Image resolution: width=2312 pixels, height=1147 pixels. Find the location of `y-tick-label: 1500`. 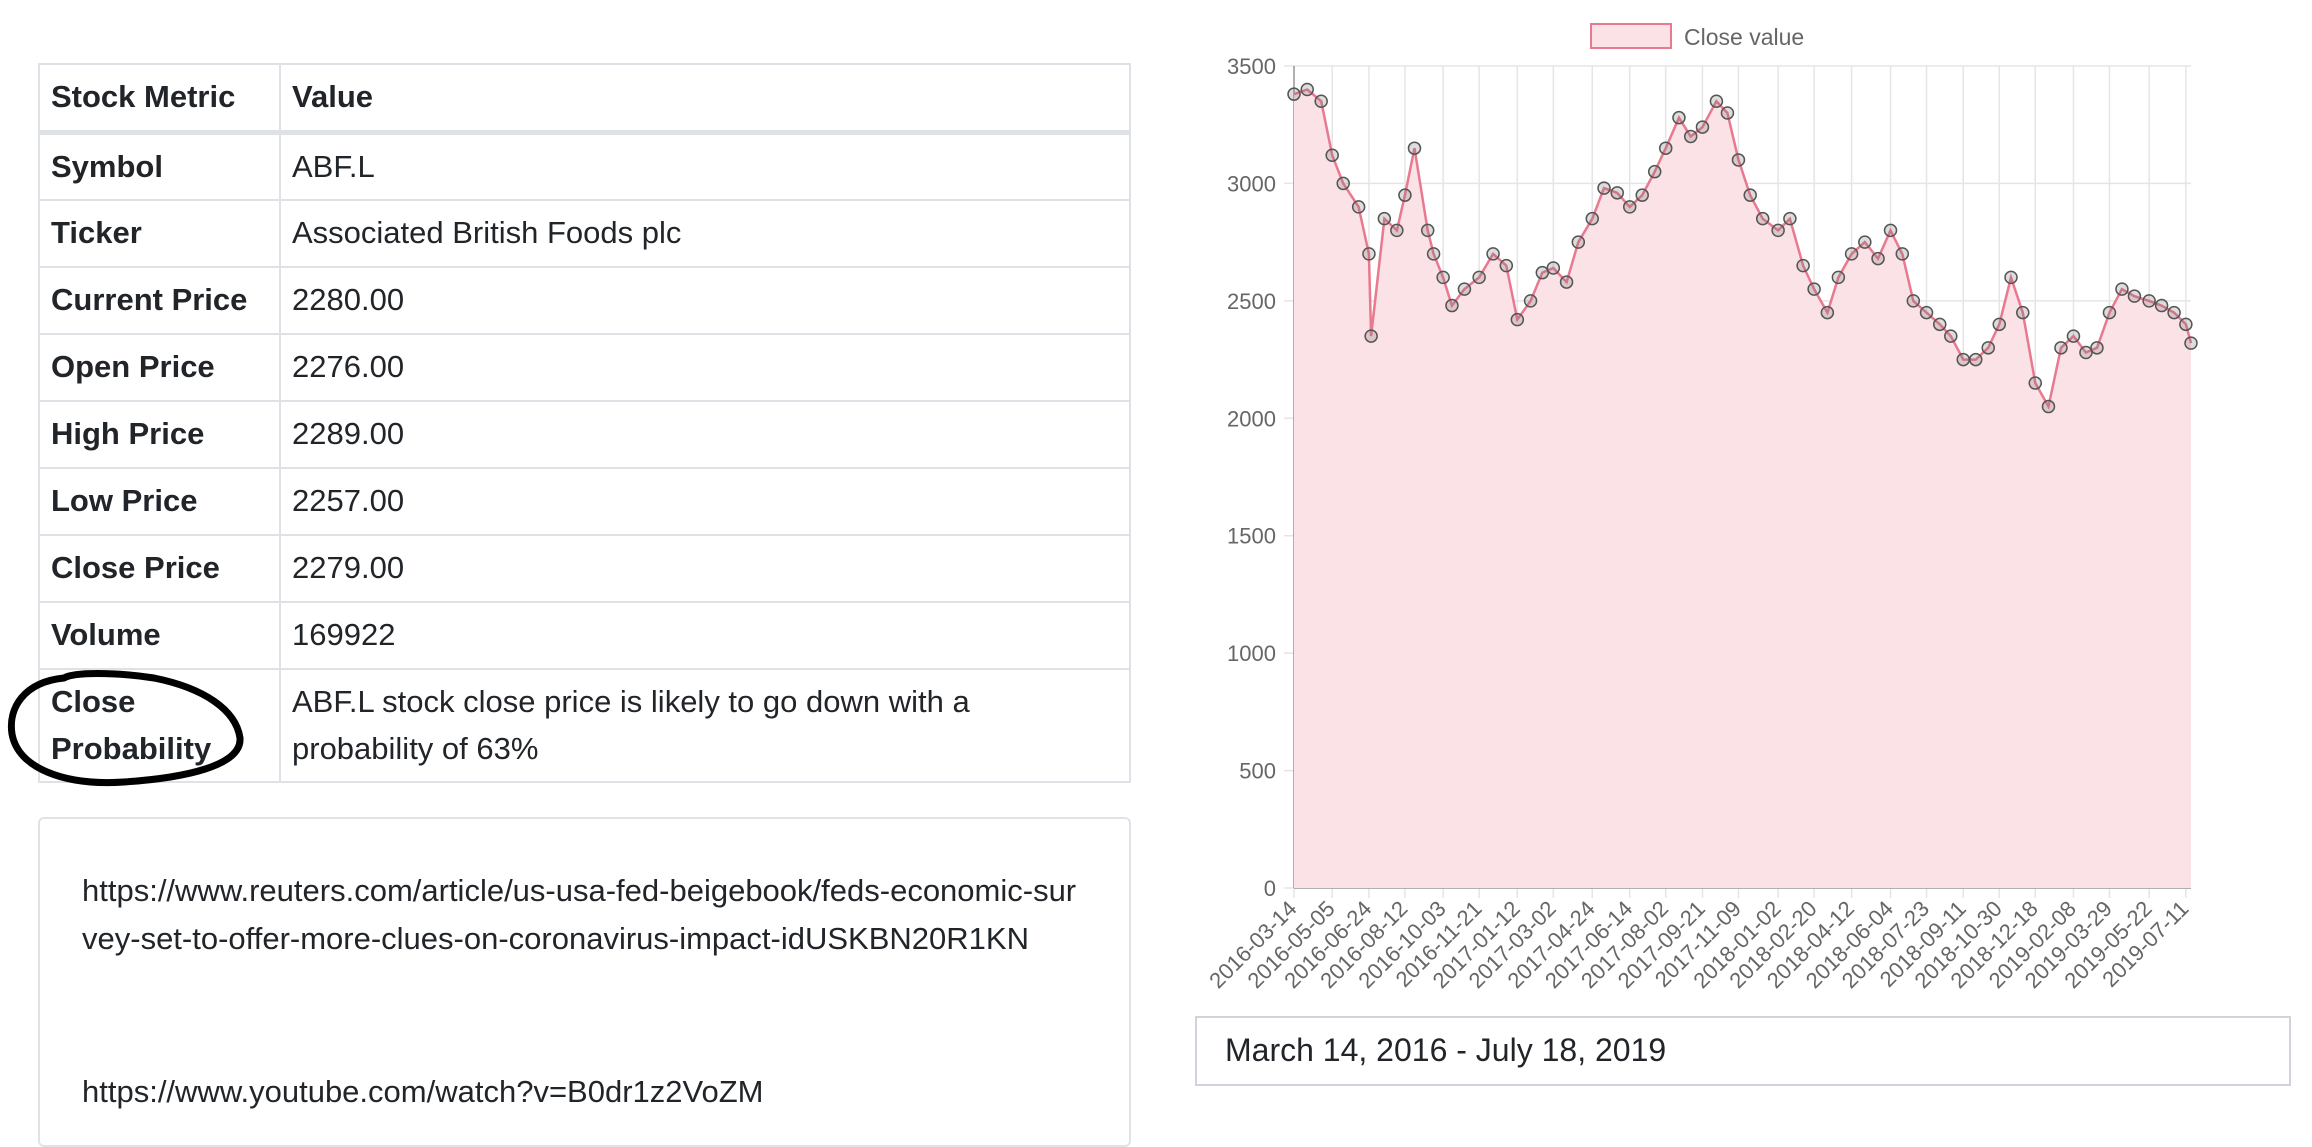

y-tick-label: 1500 is located at coordinates (1251, 536).